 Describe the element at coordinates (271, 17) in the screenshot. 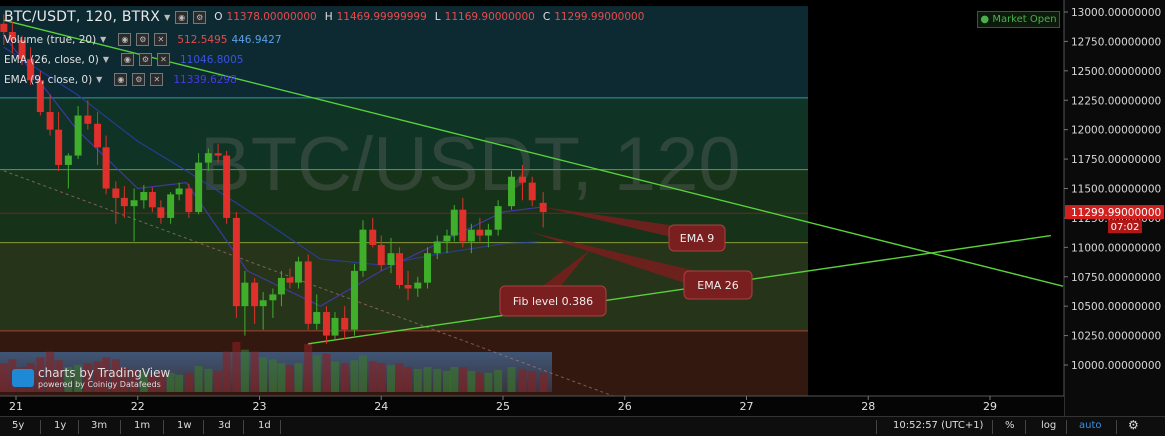

I see `open-value: 11378.00000000` at that location.